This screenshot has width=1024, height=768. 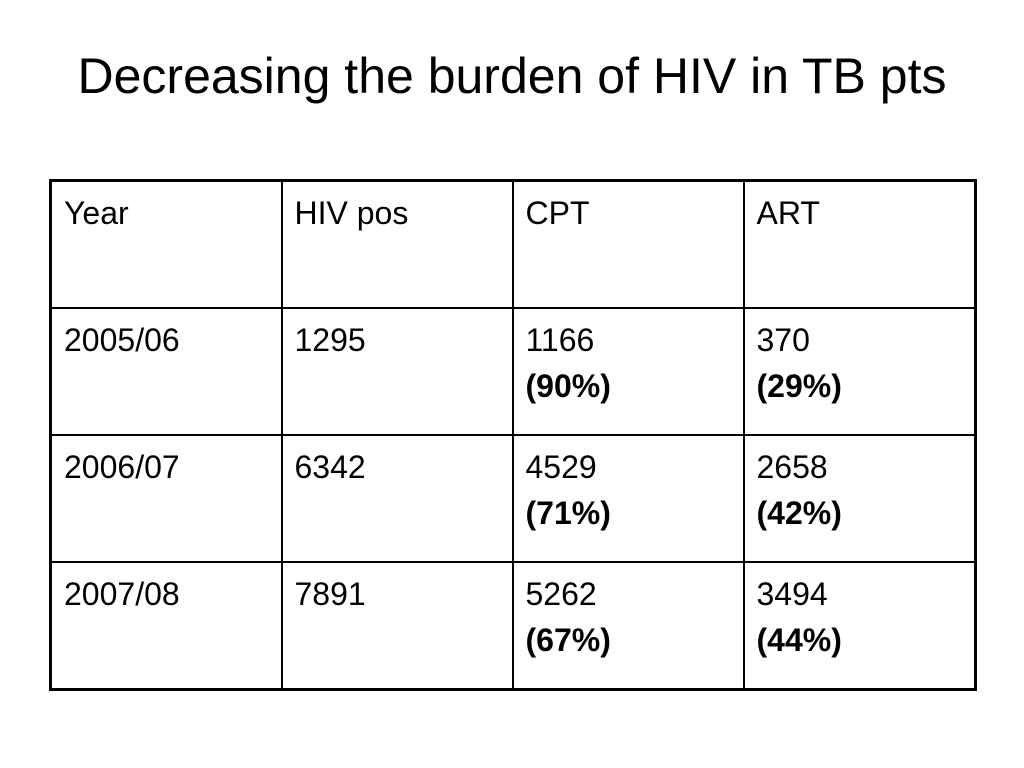 What do you see at coordinates (560, 340) in the screenshot?
I see `cpt-count: 1166` at bounding box center [560, 340].